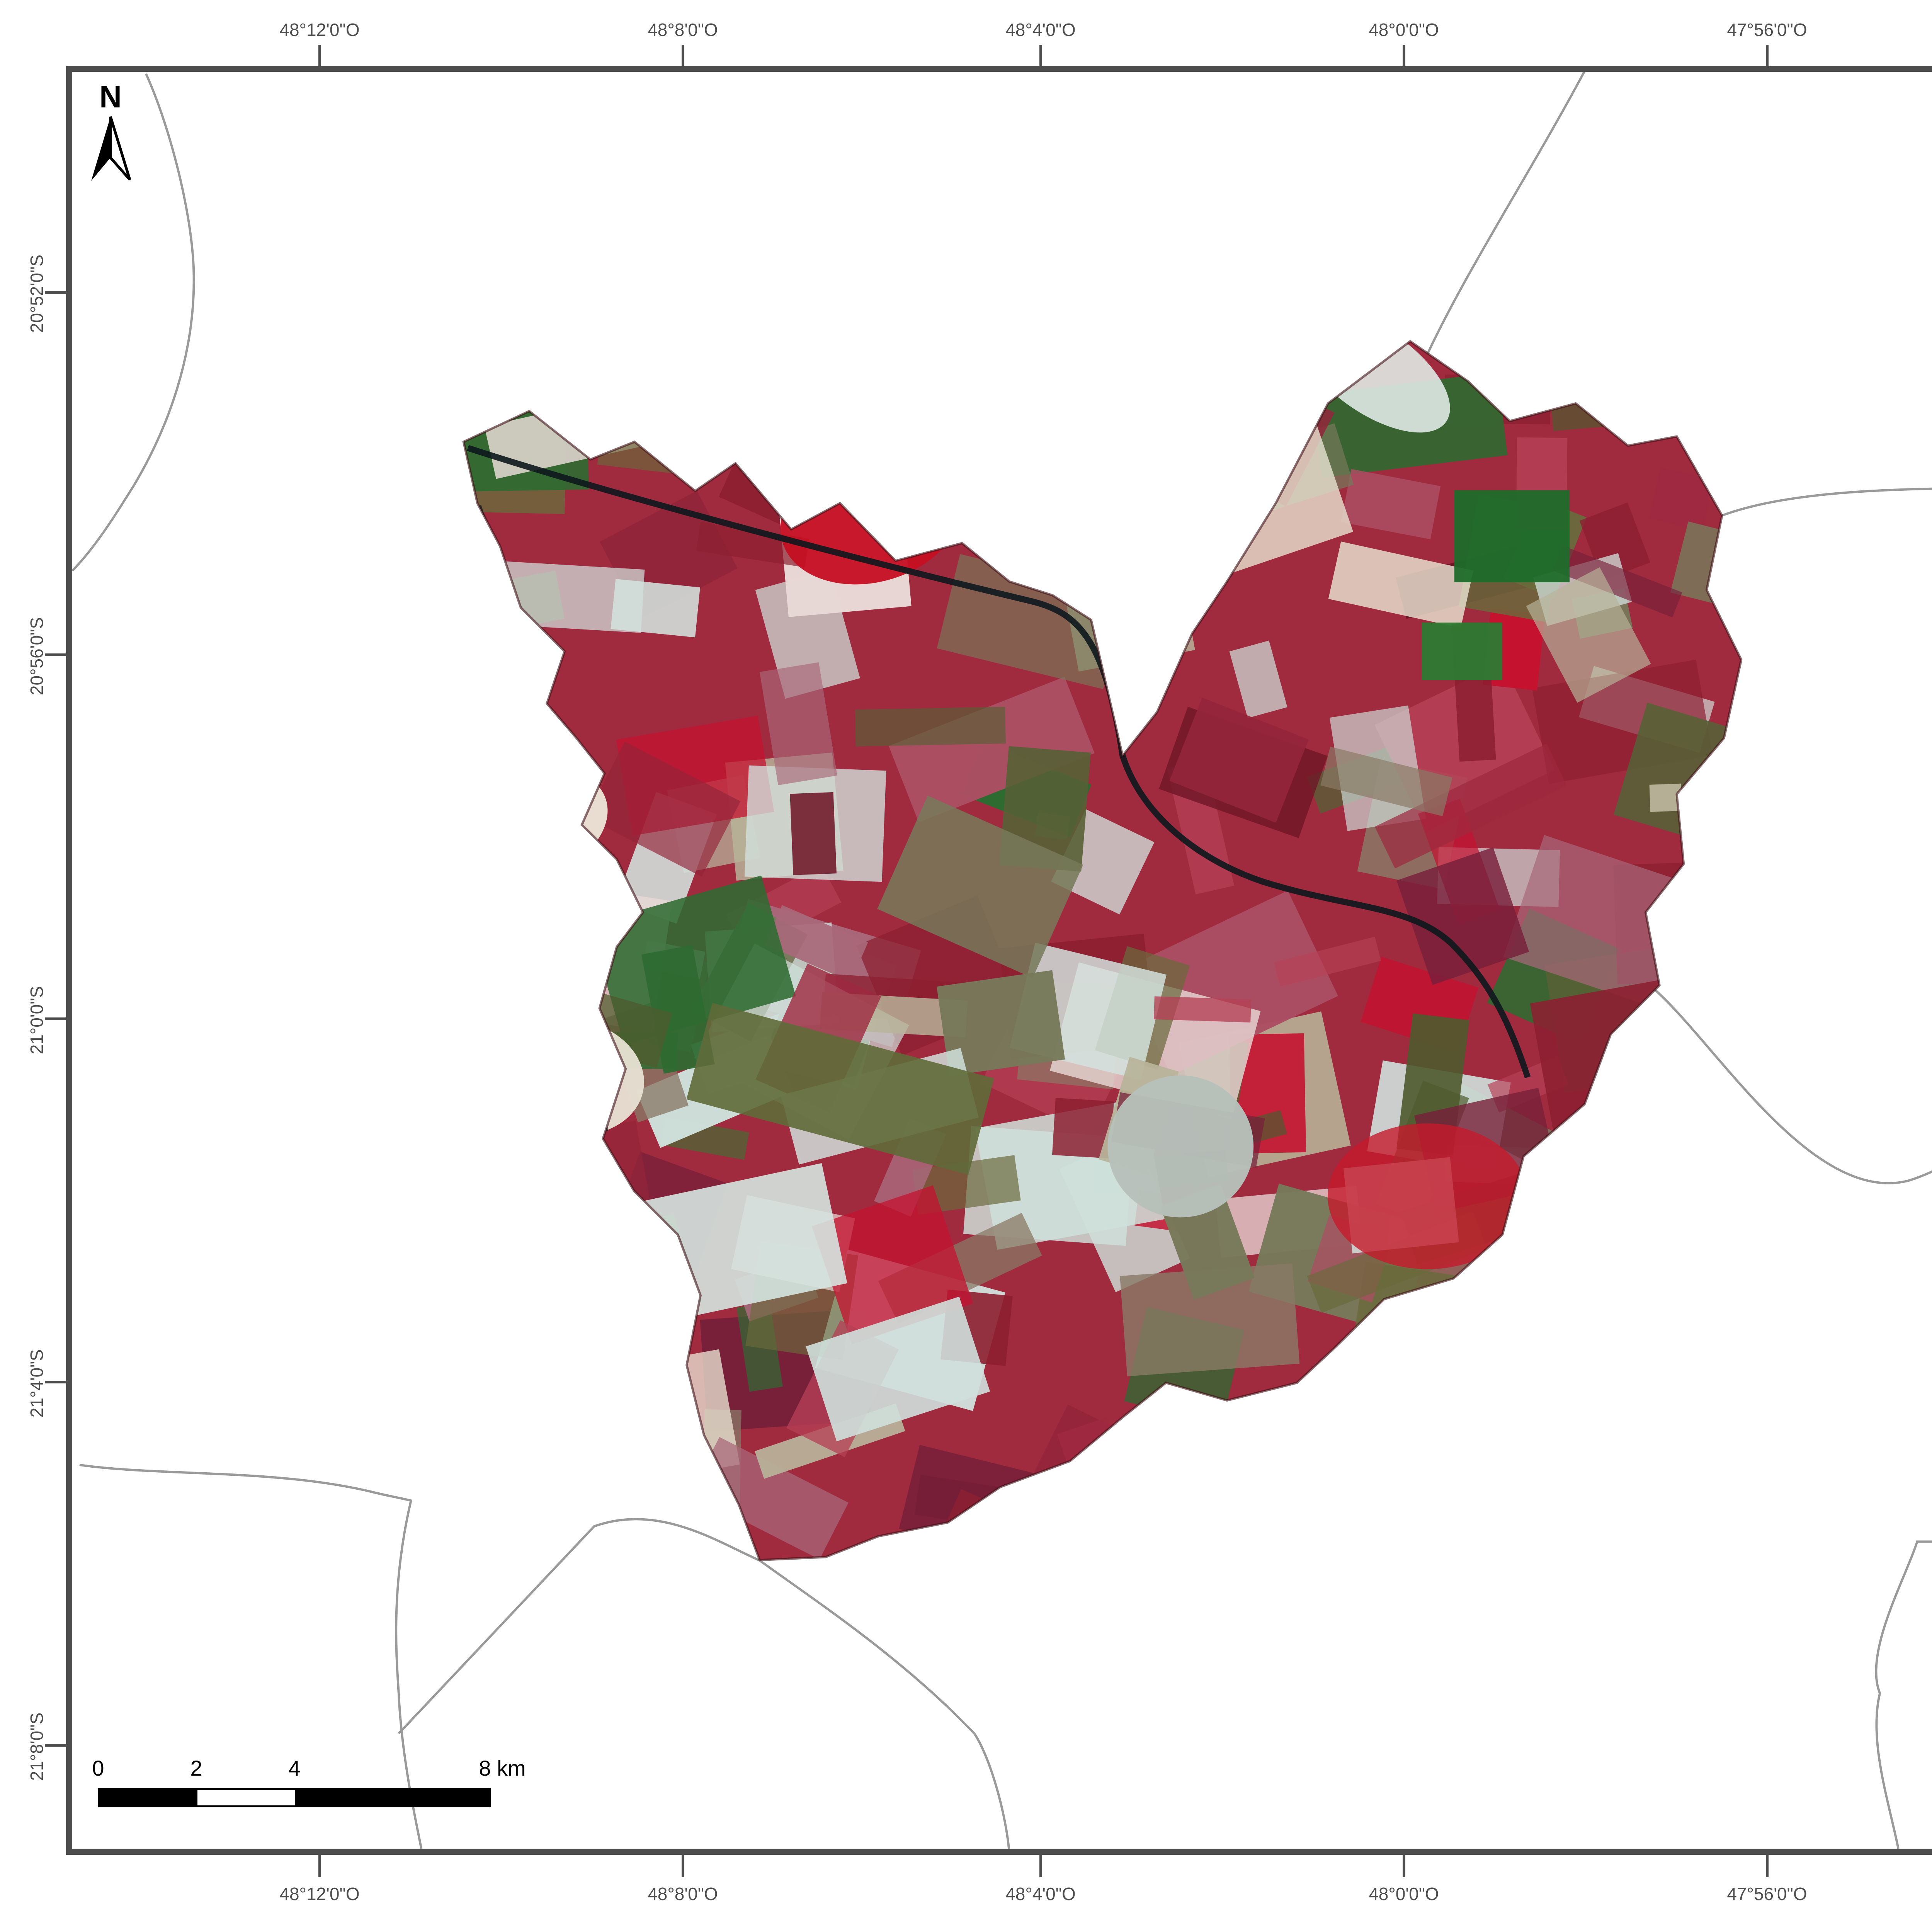 The width and height of the screenshot is (1932, 1919). Describe the element at coordinates (37, 1383) in the screenshot. I see `lat-label-4: 21°4'0"S` at that location.